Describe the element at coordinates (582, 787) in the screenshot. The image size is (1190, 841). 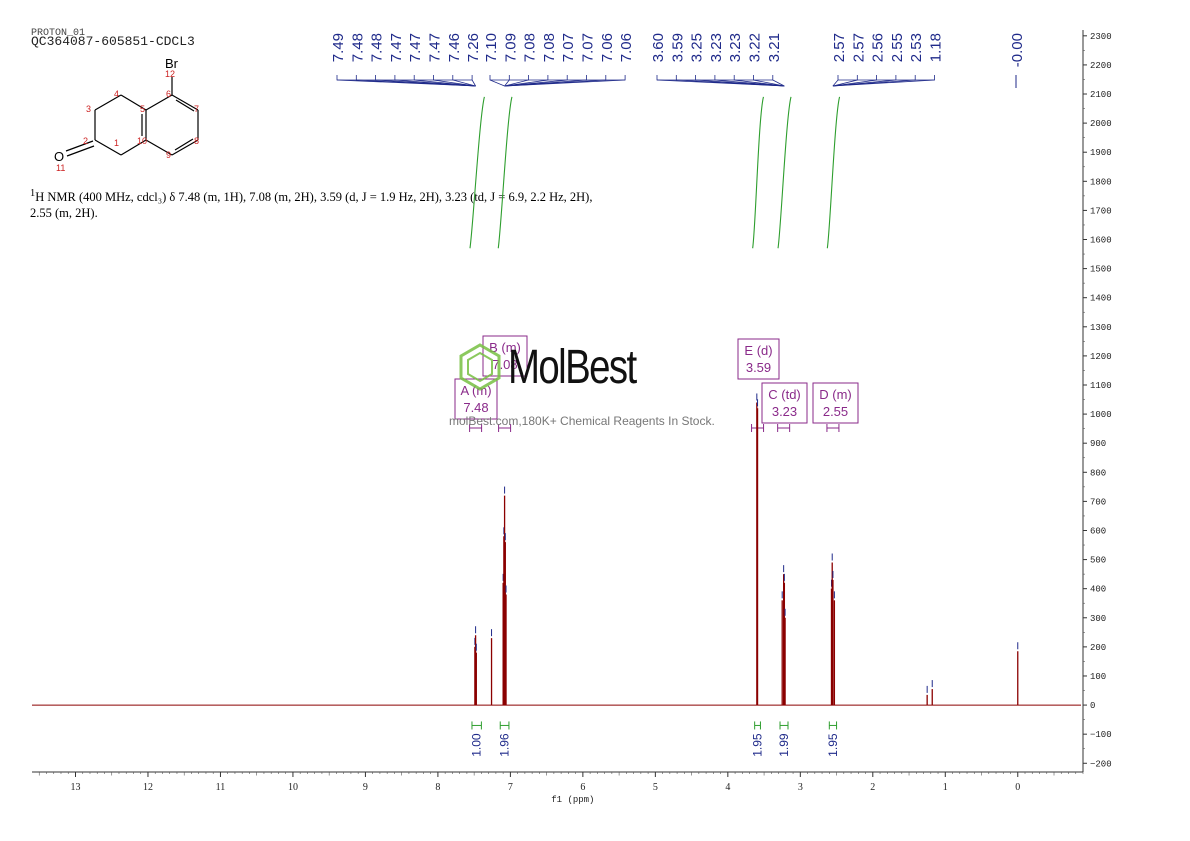
I see `x-tick-label: 6` at that location.